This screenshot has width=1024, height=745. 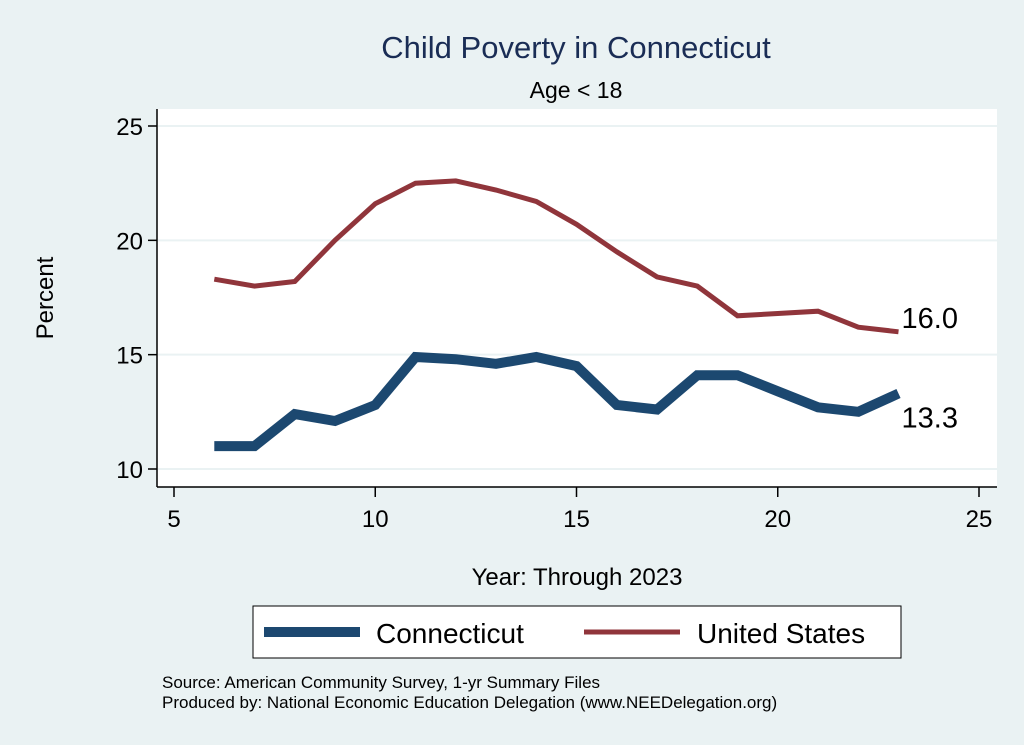 I want to click on y-axis-ticks: 10 15 20 25, so click(x=136, y=299).